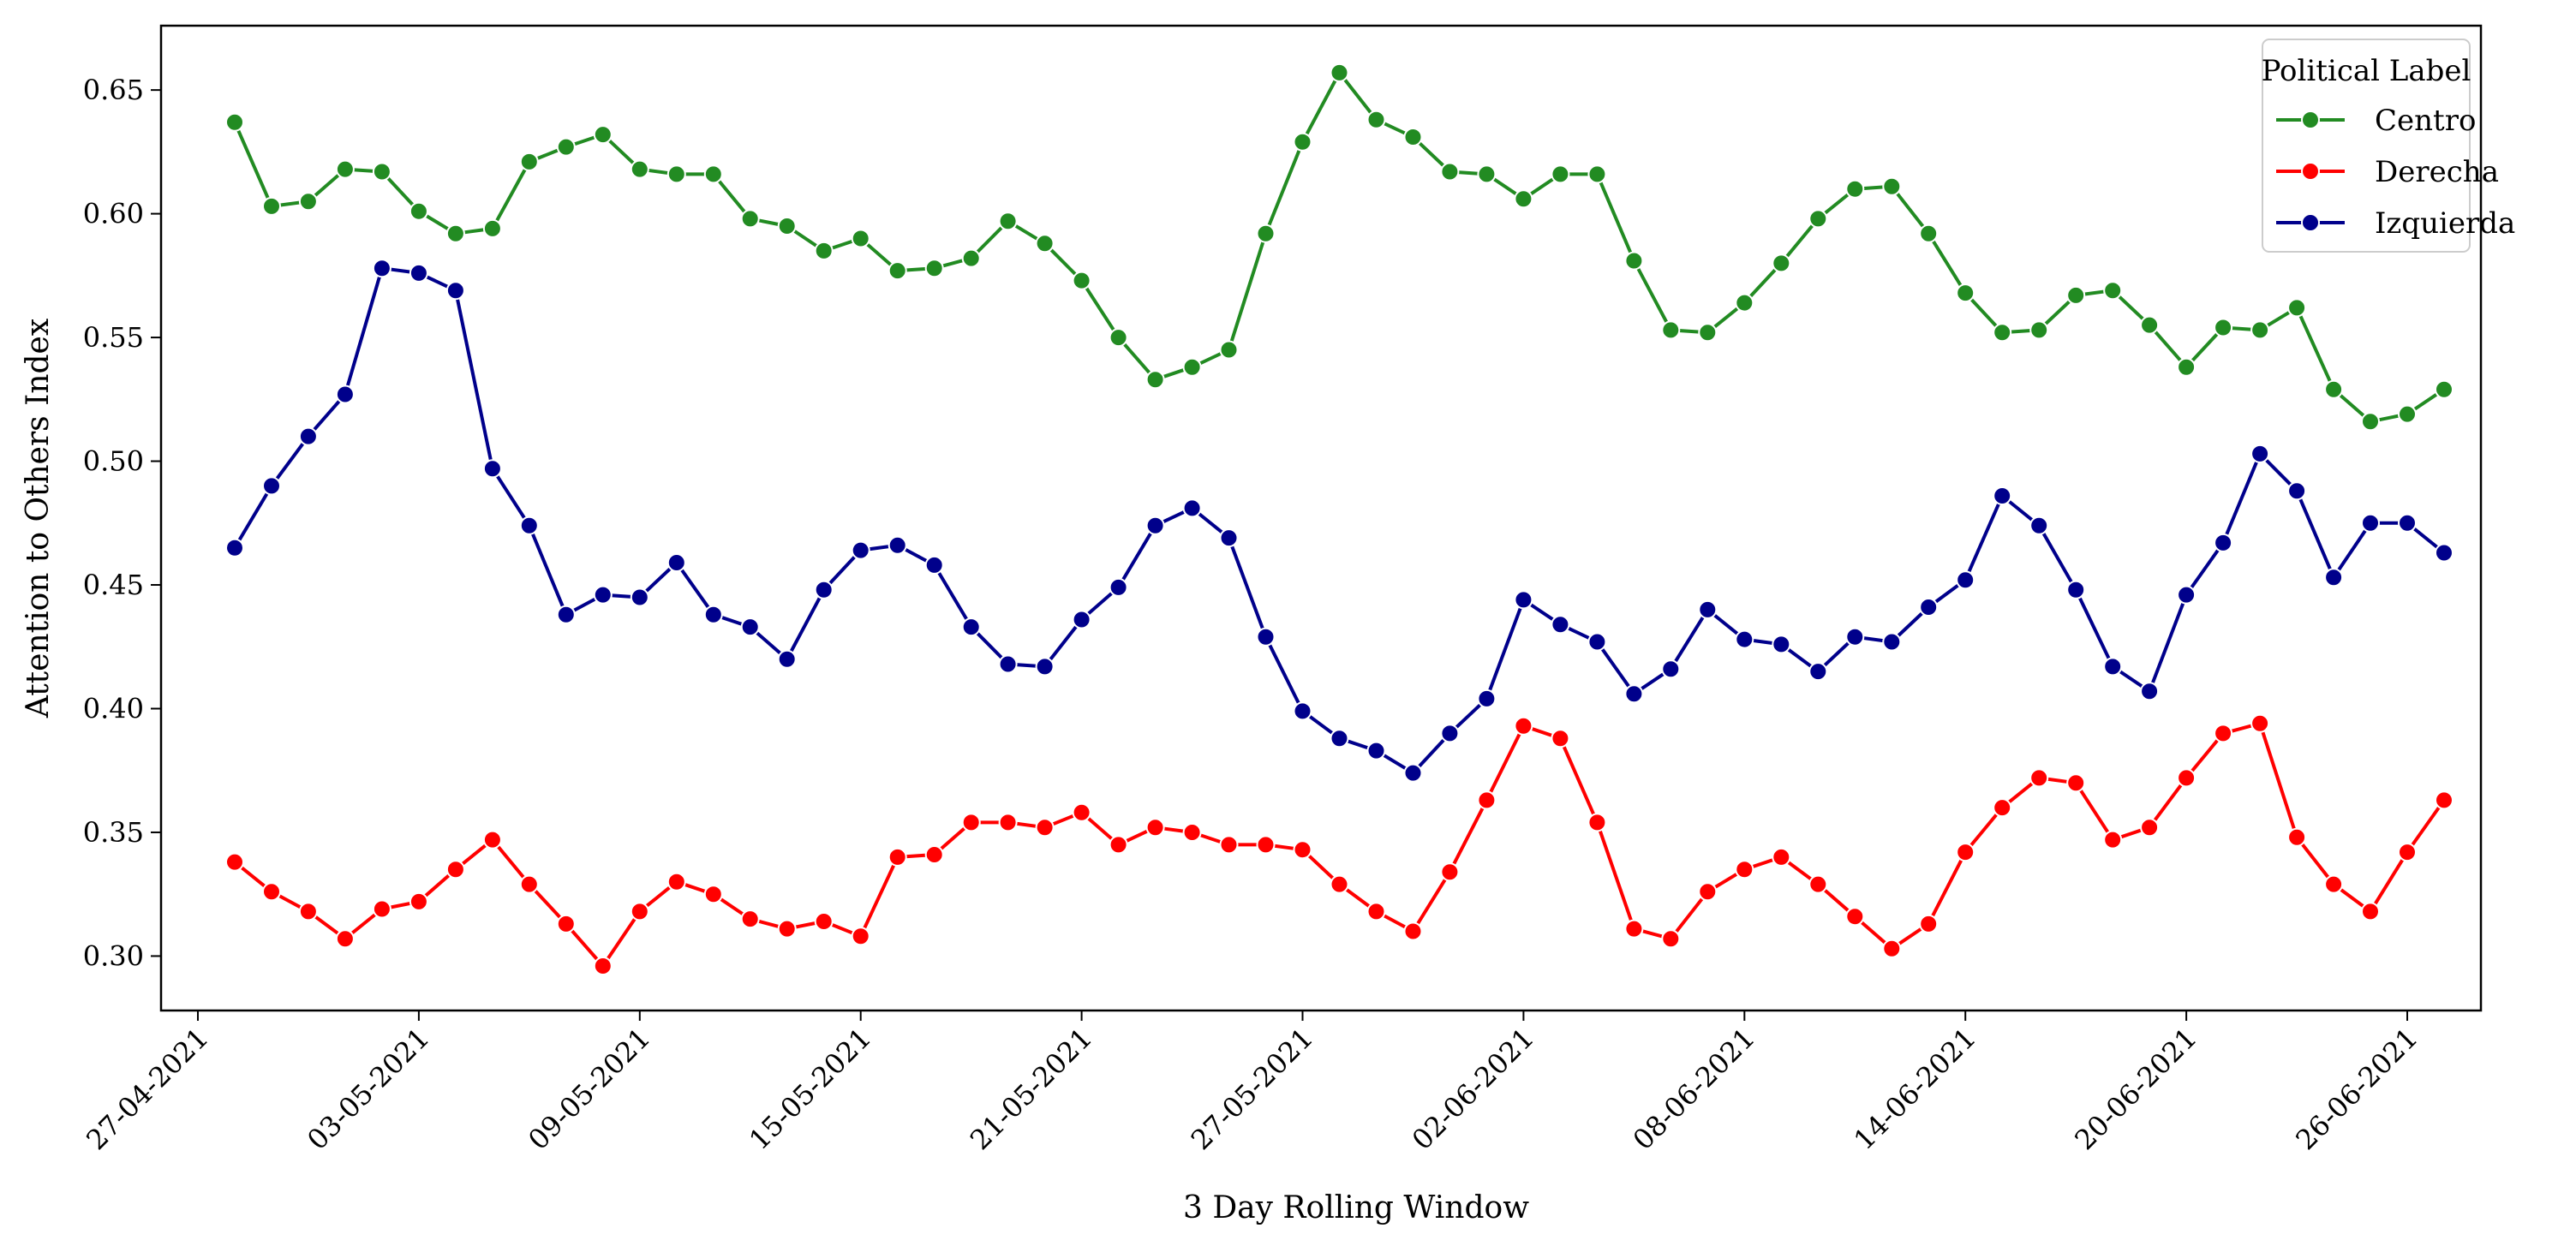 The width and height of the screenshot is (2576, 1252). Describe the element at coordinates (114, 955) in the screenshot. I see `y-tick-label: 0.30` at that location.